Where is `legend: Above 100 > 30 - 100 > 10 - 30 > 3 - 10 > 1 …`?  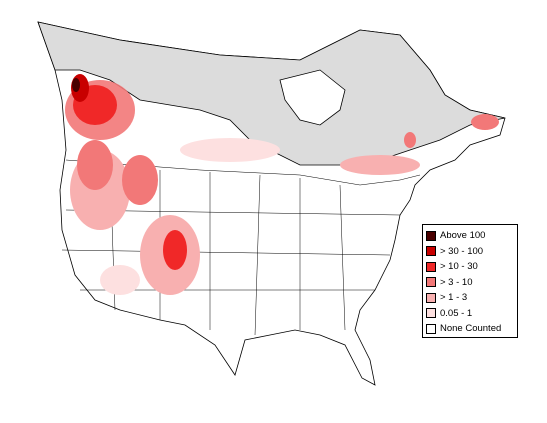
legend: Above 100 > 30 - 100 > 10 - 30 > 3 - 10 > 1 … is located at coordinates (470, 281).